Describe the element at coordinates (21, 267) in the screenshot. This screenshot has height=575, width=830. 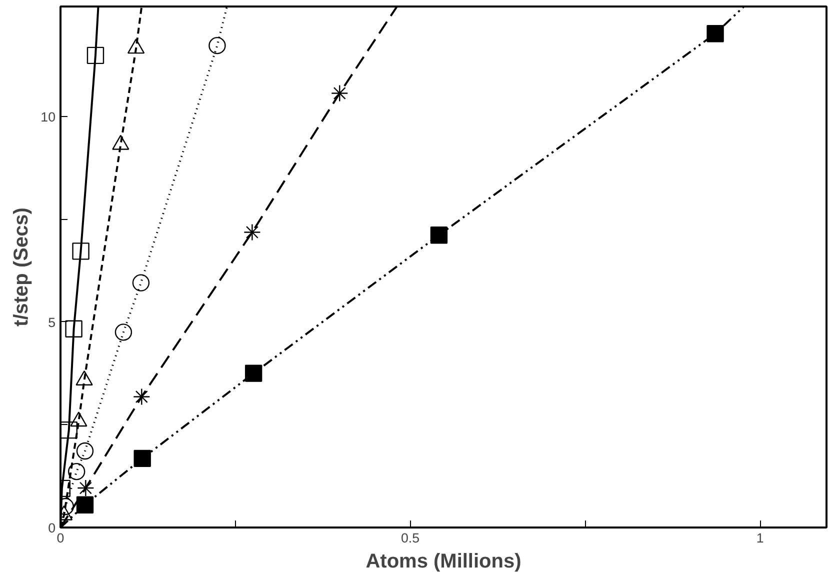
I see `y-axis-title: t/step (Secs)` at that location.